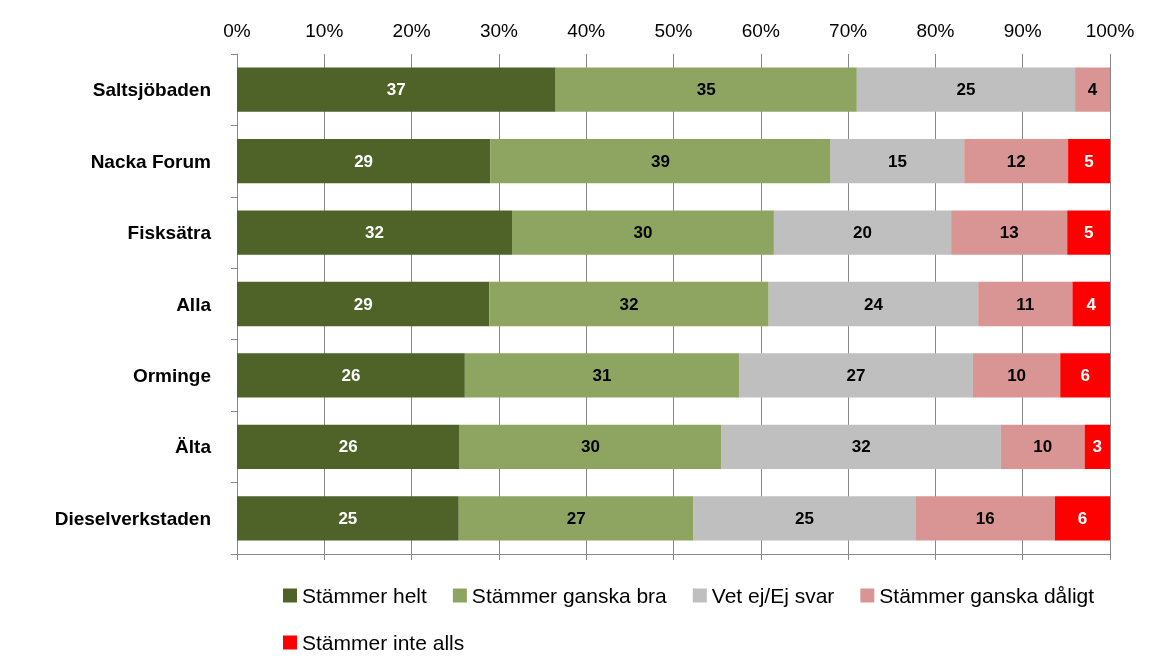  I want to click on y-tick-label: Saltsjöbaden, so click(151, 90).